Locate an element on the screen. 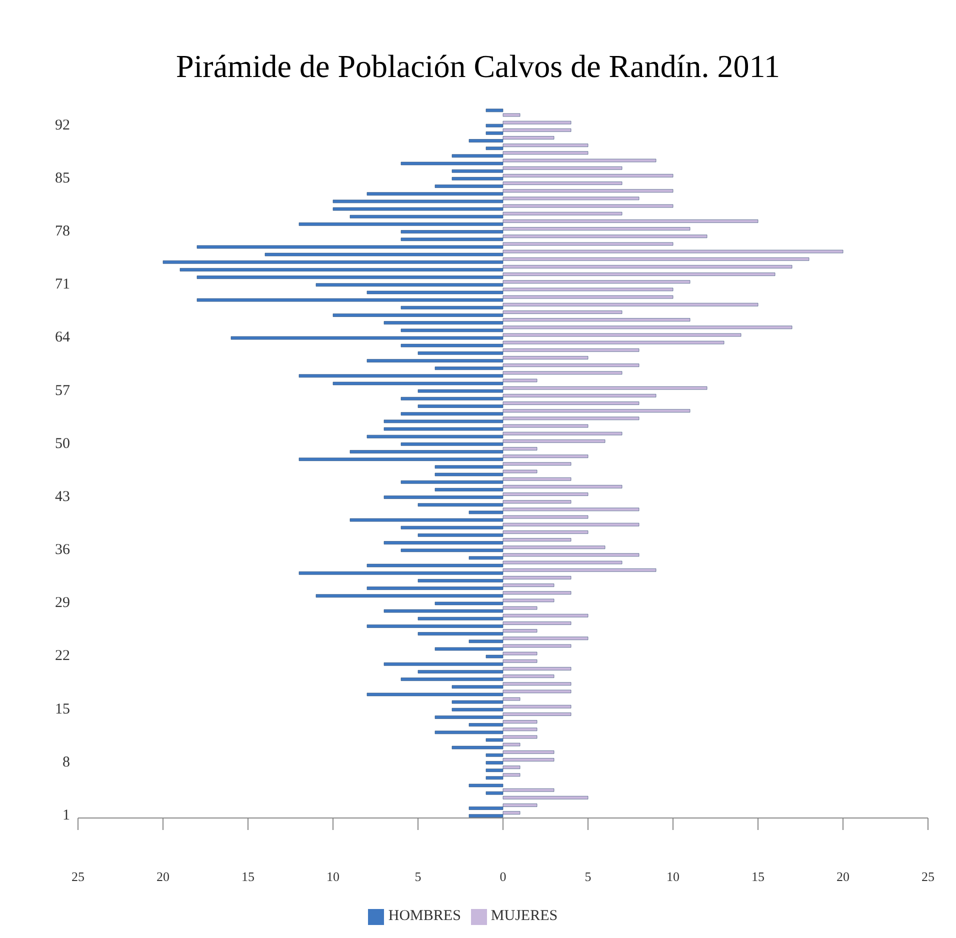 The image size is (956, 938). legend-label: HOMBRES is located at coordinates (424, 916).